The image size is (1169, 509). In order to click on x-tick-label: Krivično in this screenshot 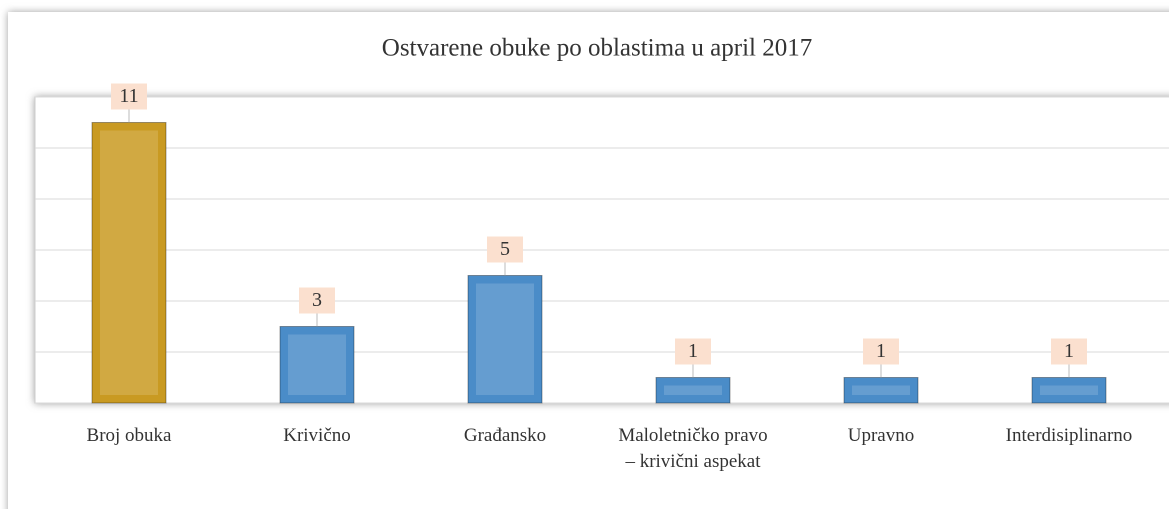, I will do `click(317, 435)`.